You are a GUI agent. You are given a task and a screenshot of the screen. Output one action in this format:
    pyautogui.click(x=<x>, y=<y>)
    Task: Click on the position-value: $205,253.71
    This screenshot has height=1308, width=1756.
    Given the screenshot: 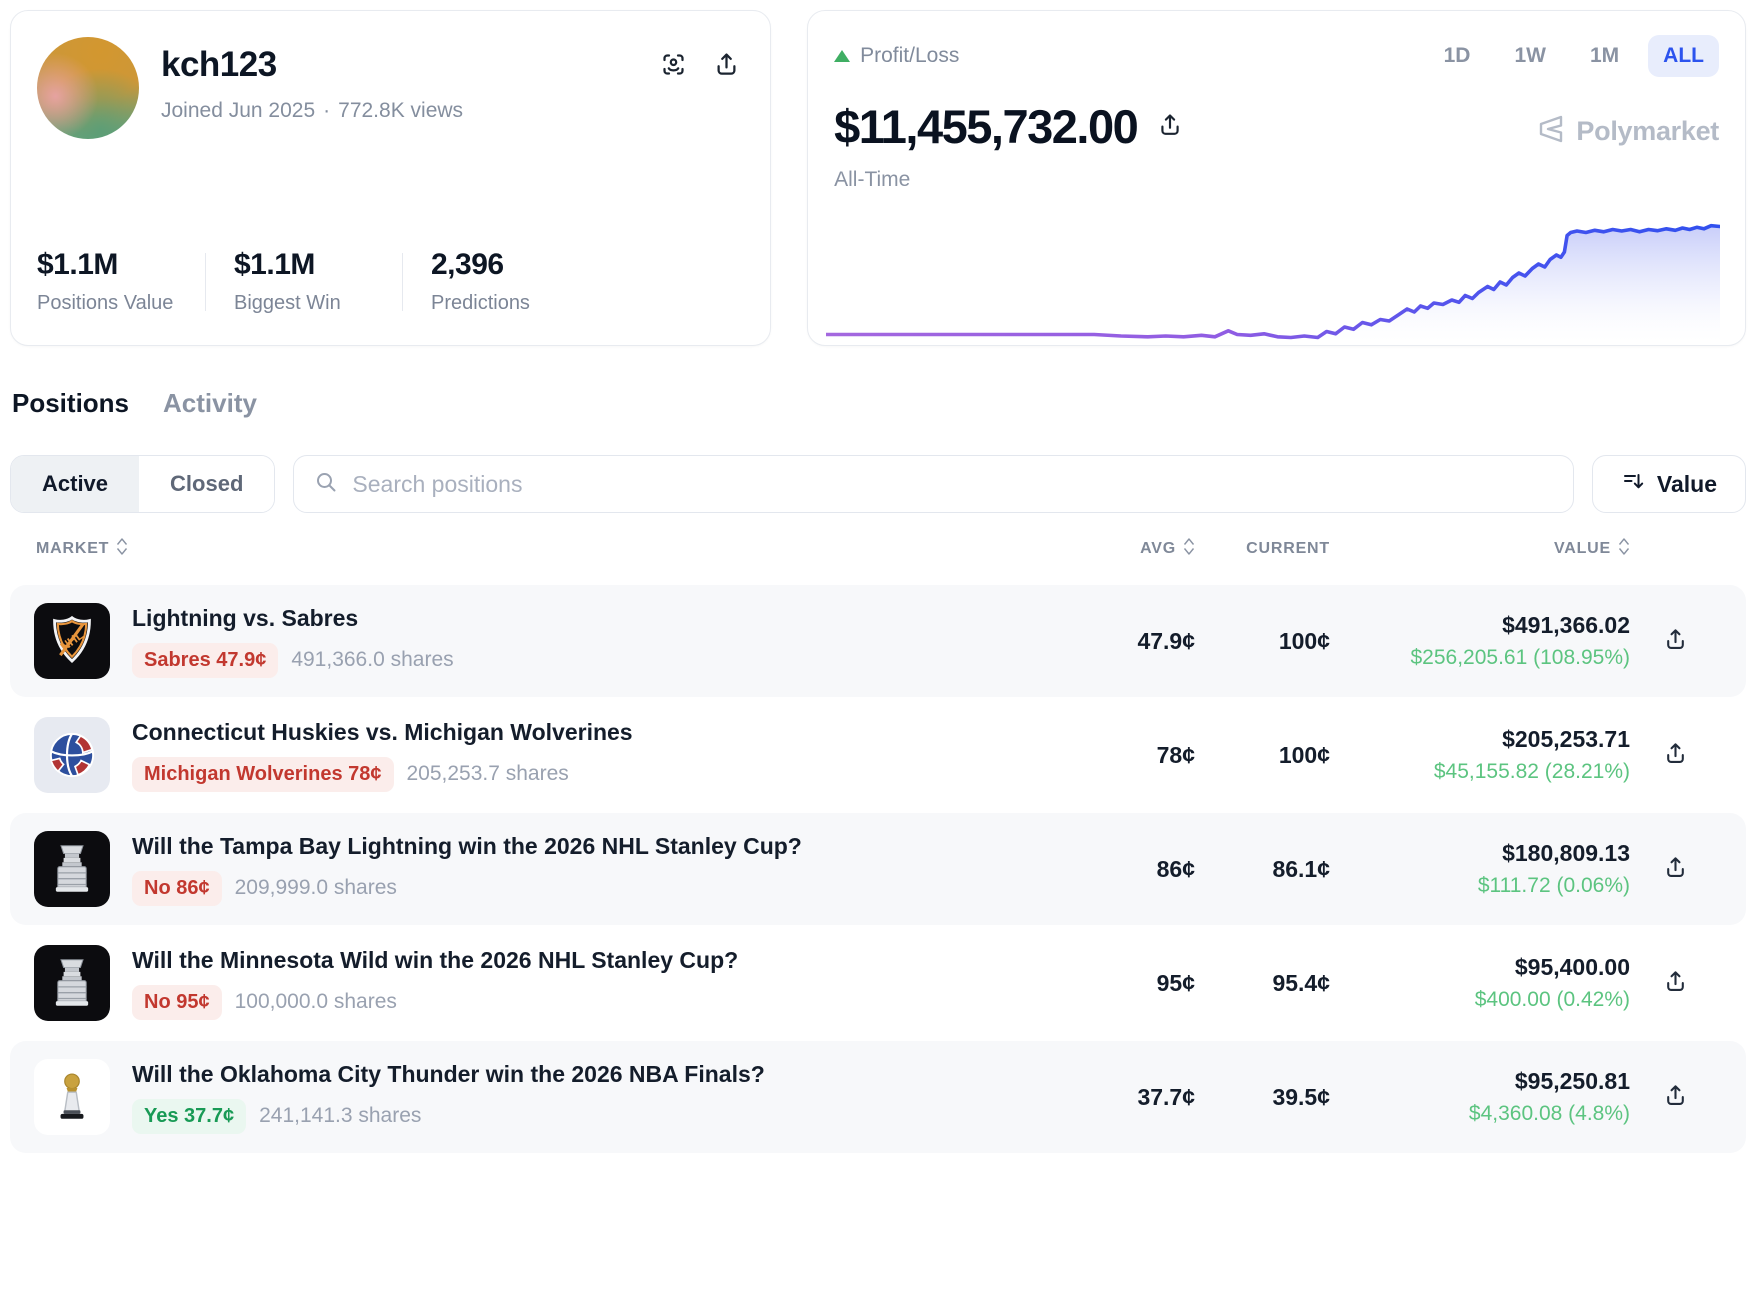 What is the action you would take?
    pyautogui.click(x=1566, y=739)
    